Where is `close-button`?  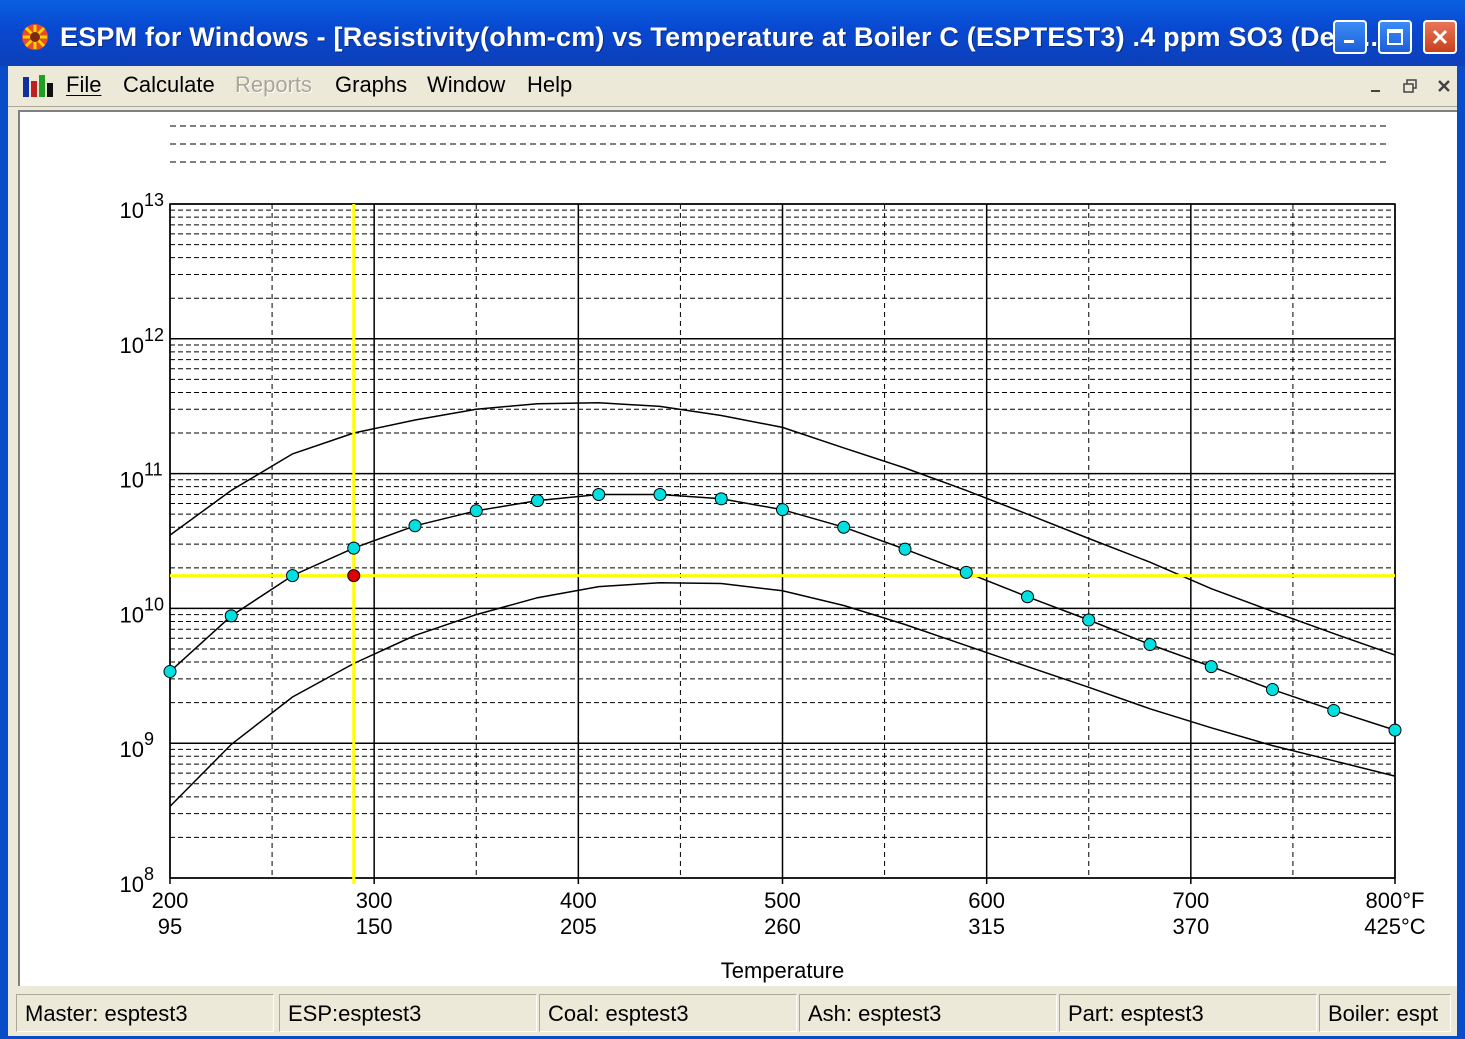 close-button is located at coordinates (1440, 37).